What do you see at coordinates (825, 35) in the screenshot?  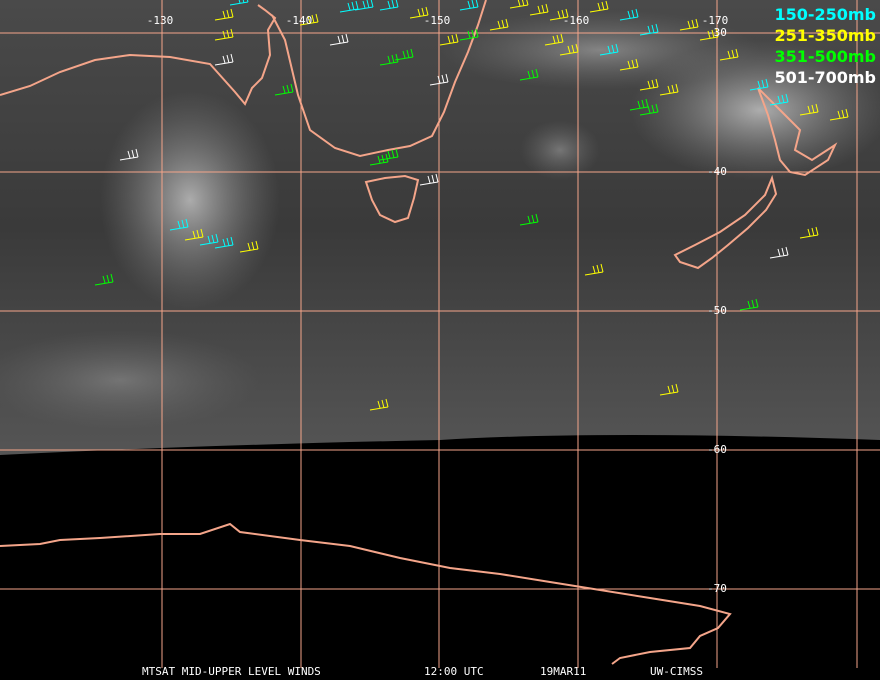 I see `legend-entry: 251-350mb` at bounding box center [825, 35].